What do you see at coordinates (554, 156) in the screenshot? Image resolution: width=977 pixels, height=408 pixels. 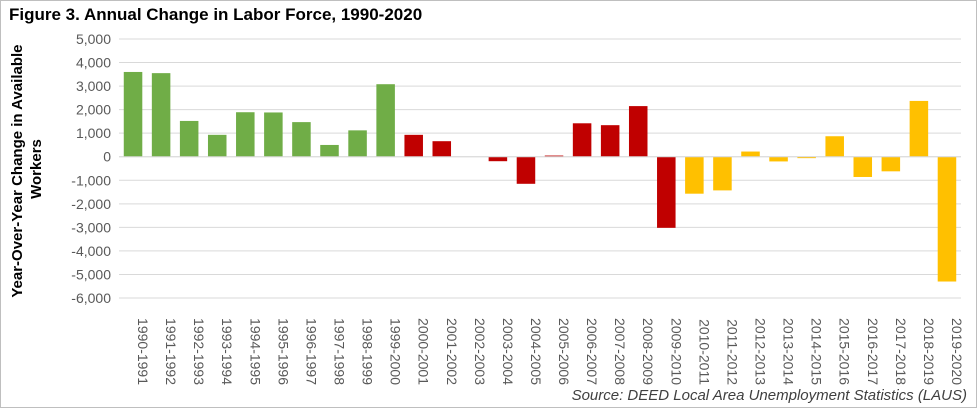 I see `bar-2005-2006` at bounding box center [554, 156].